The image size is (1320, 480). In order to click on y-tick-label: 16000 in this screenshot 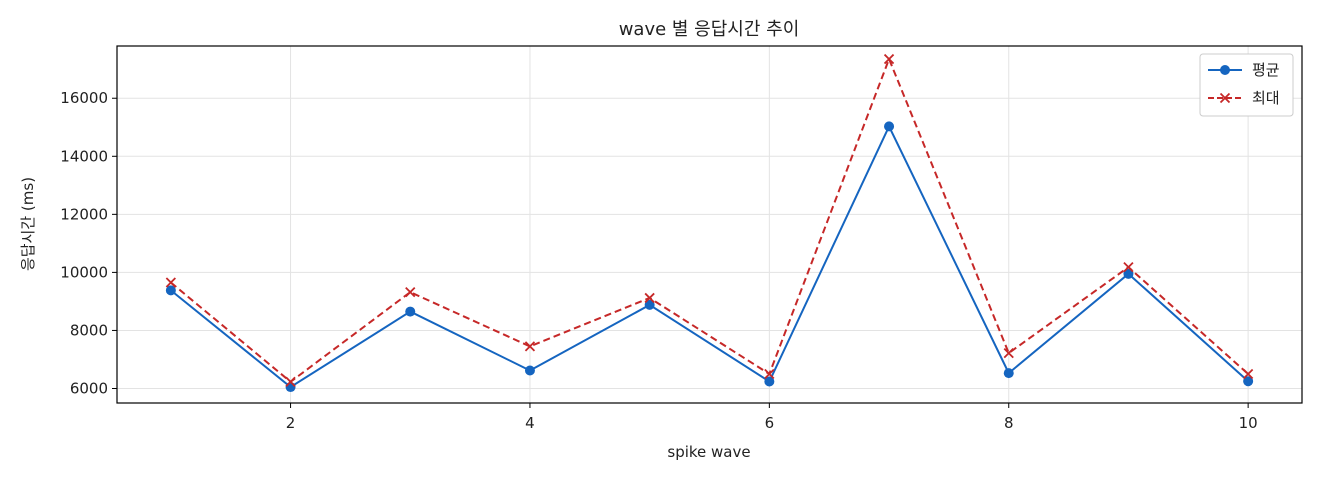, I will do `click(84, 98)`.